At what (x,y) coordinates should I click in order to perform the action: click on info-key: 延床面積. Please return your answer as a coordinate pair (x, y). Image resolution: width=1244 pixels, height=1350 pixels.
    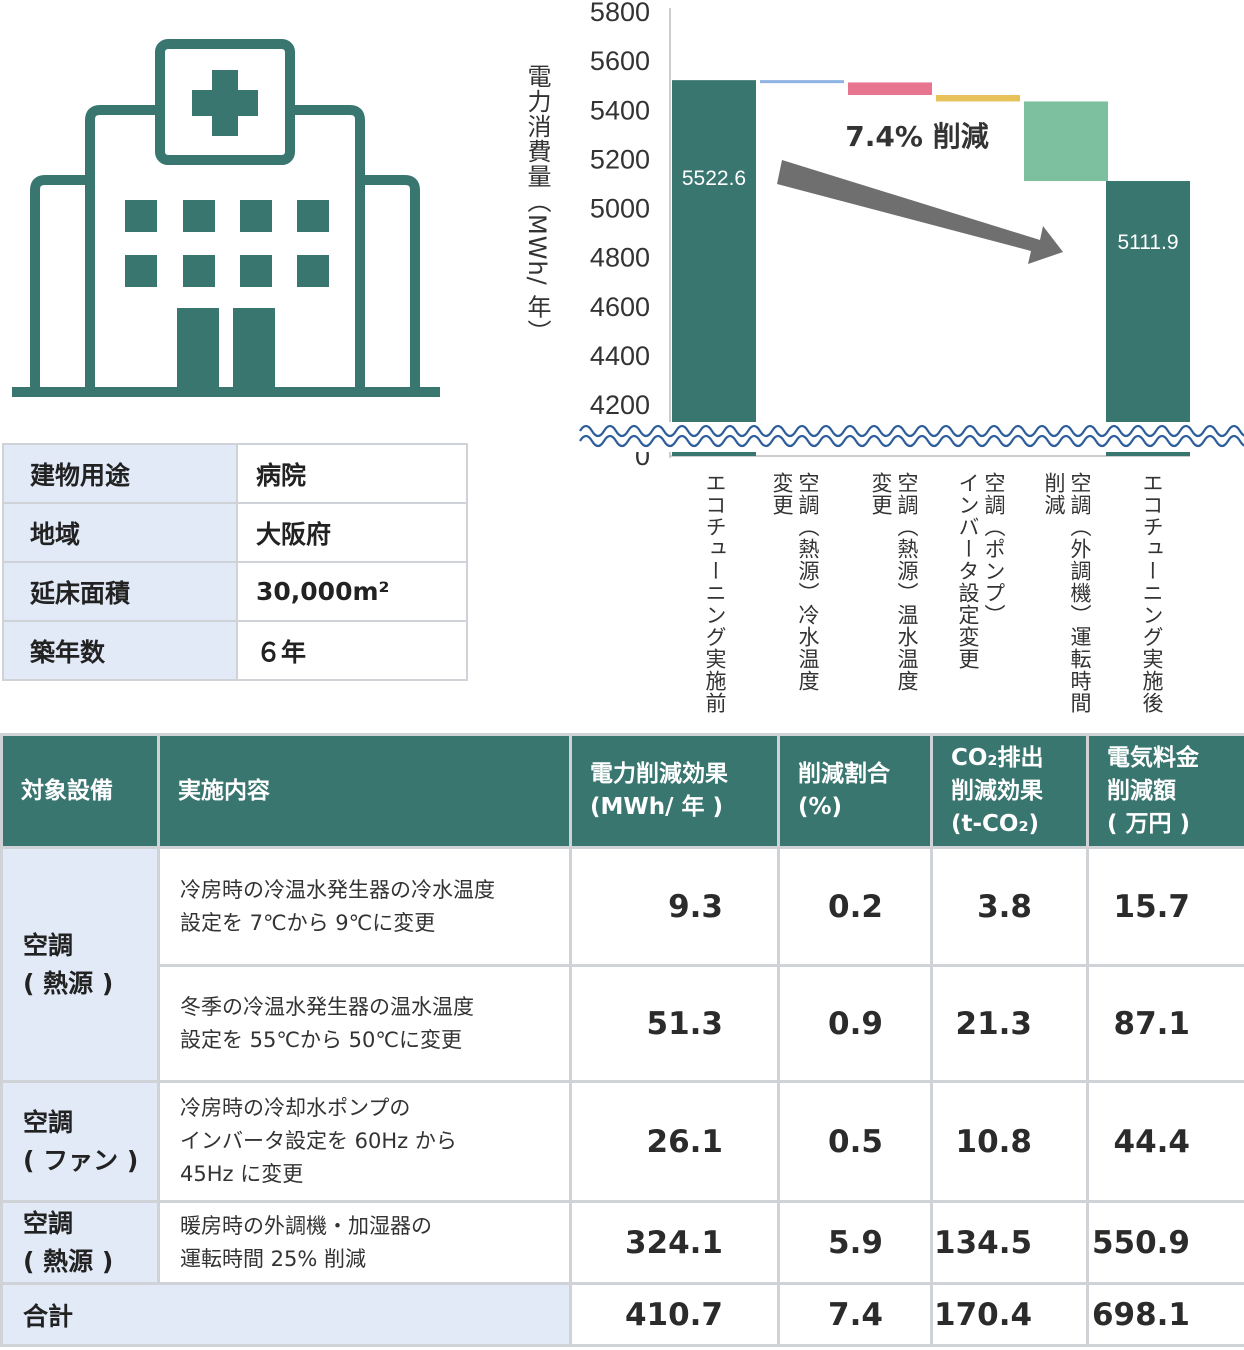
    Looking at the image, I should click on (120, 591).